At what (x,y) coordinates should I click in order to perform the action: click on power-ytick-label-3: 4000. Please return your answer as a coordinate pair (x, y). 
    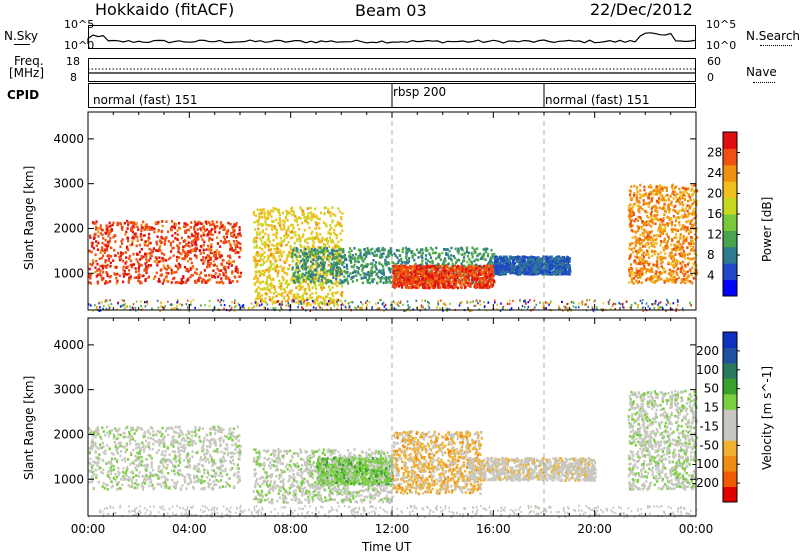
    Looking at the image, I should click on (68, 139).